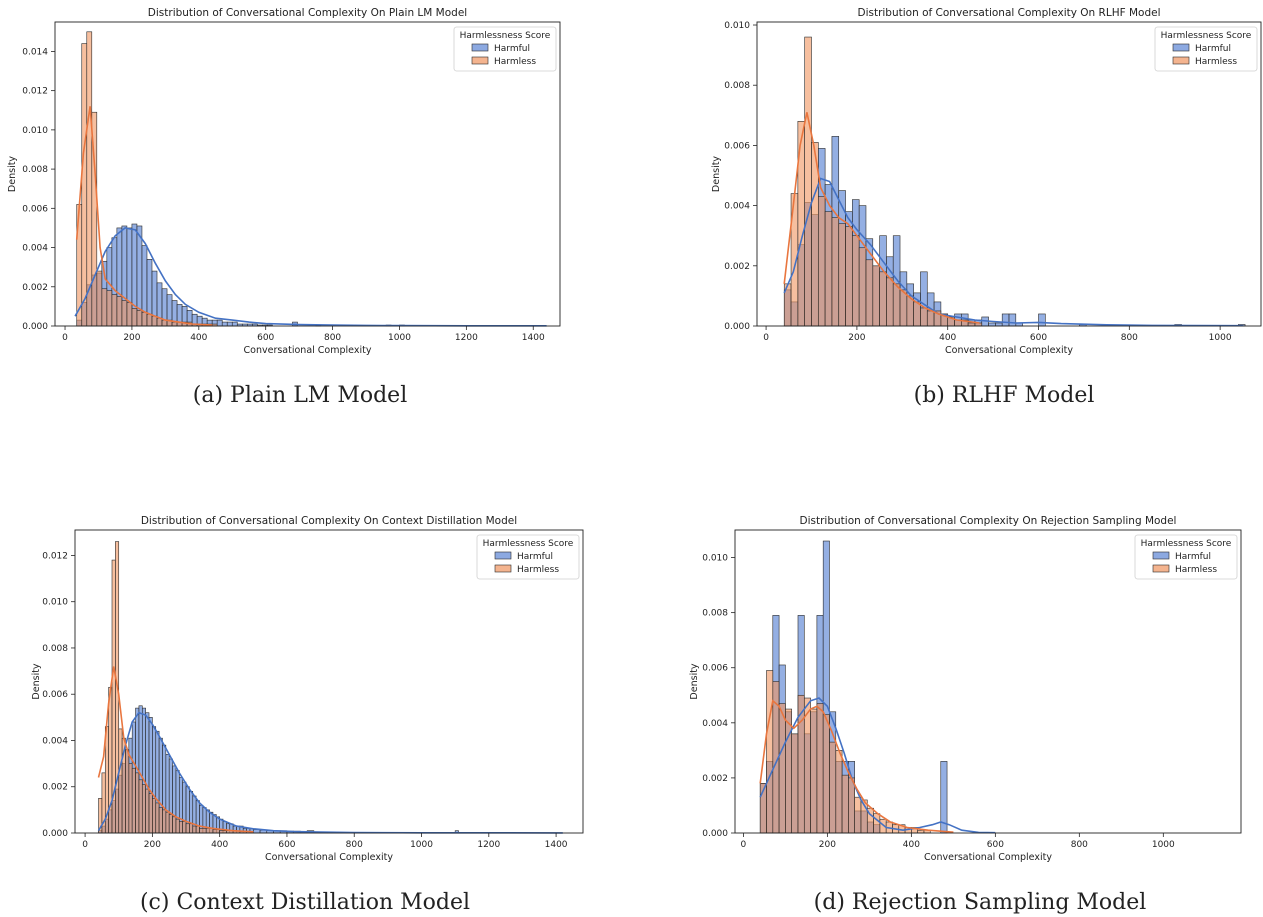 The image size is (1263, 917). Describe the element at coordinates (980, 902) in the screenshot. I see `caption-d: (d) Rejection Sampling Model` at that location.